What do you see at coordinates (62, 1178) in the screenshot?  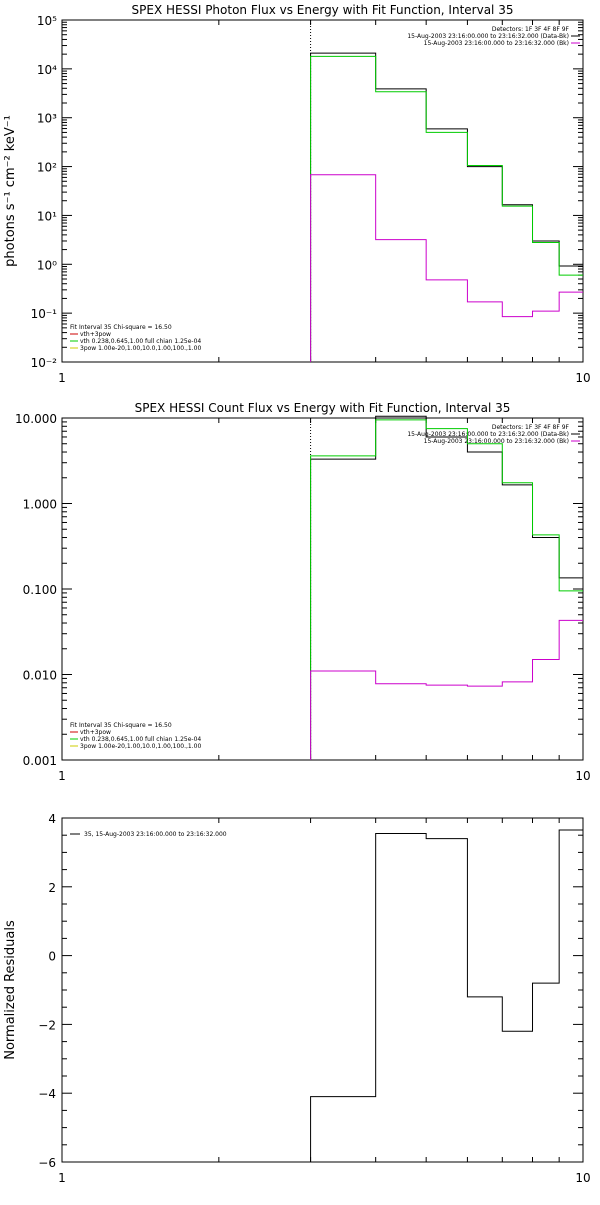 I see `x-tick-label-2: 1` at bounding box center [62, 1178].